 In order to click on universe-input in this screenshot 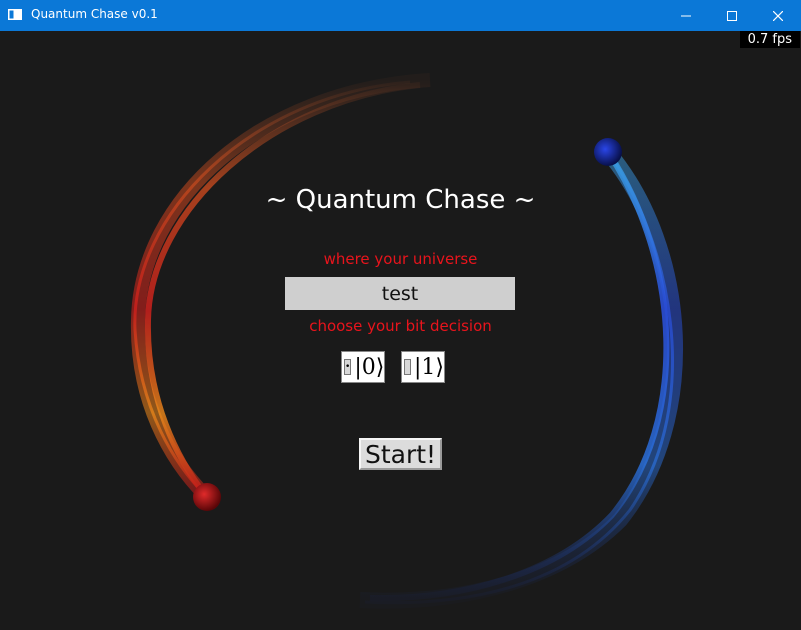, I will do `click(400, 293)`.